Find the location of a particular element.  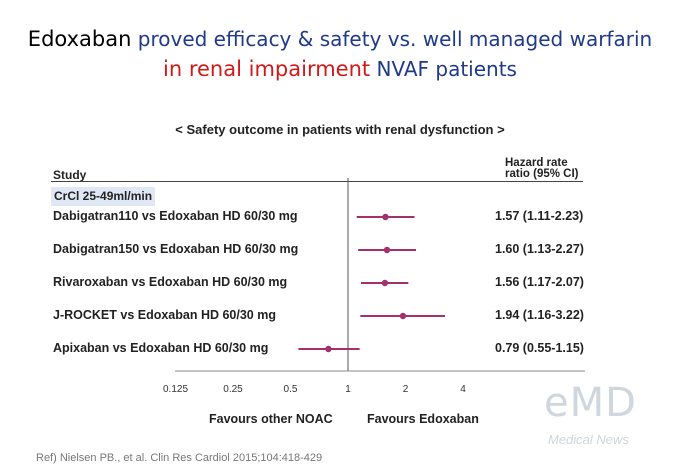

title-highlight: in renal impairment is located at coordinates (267, 69).